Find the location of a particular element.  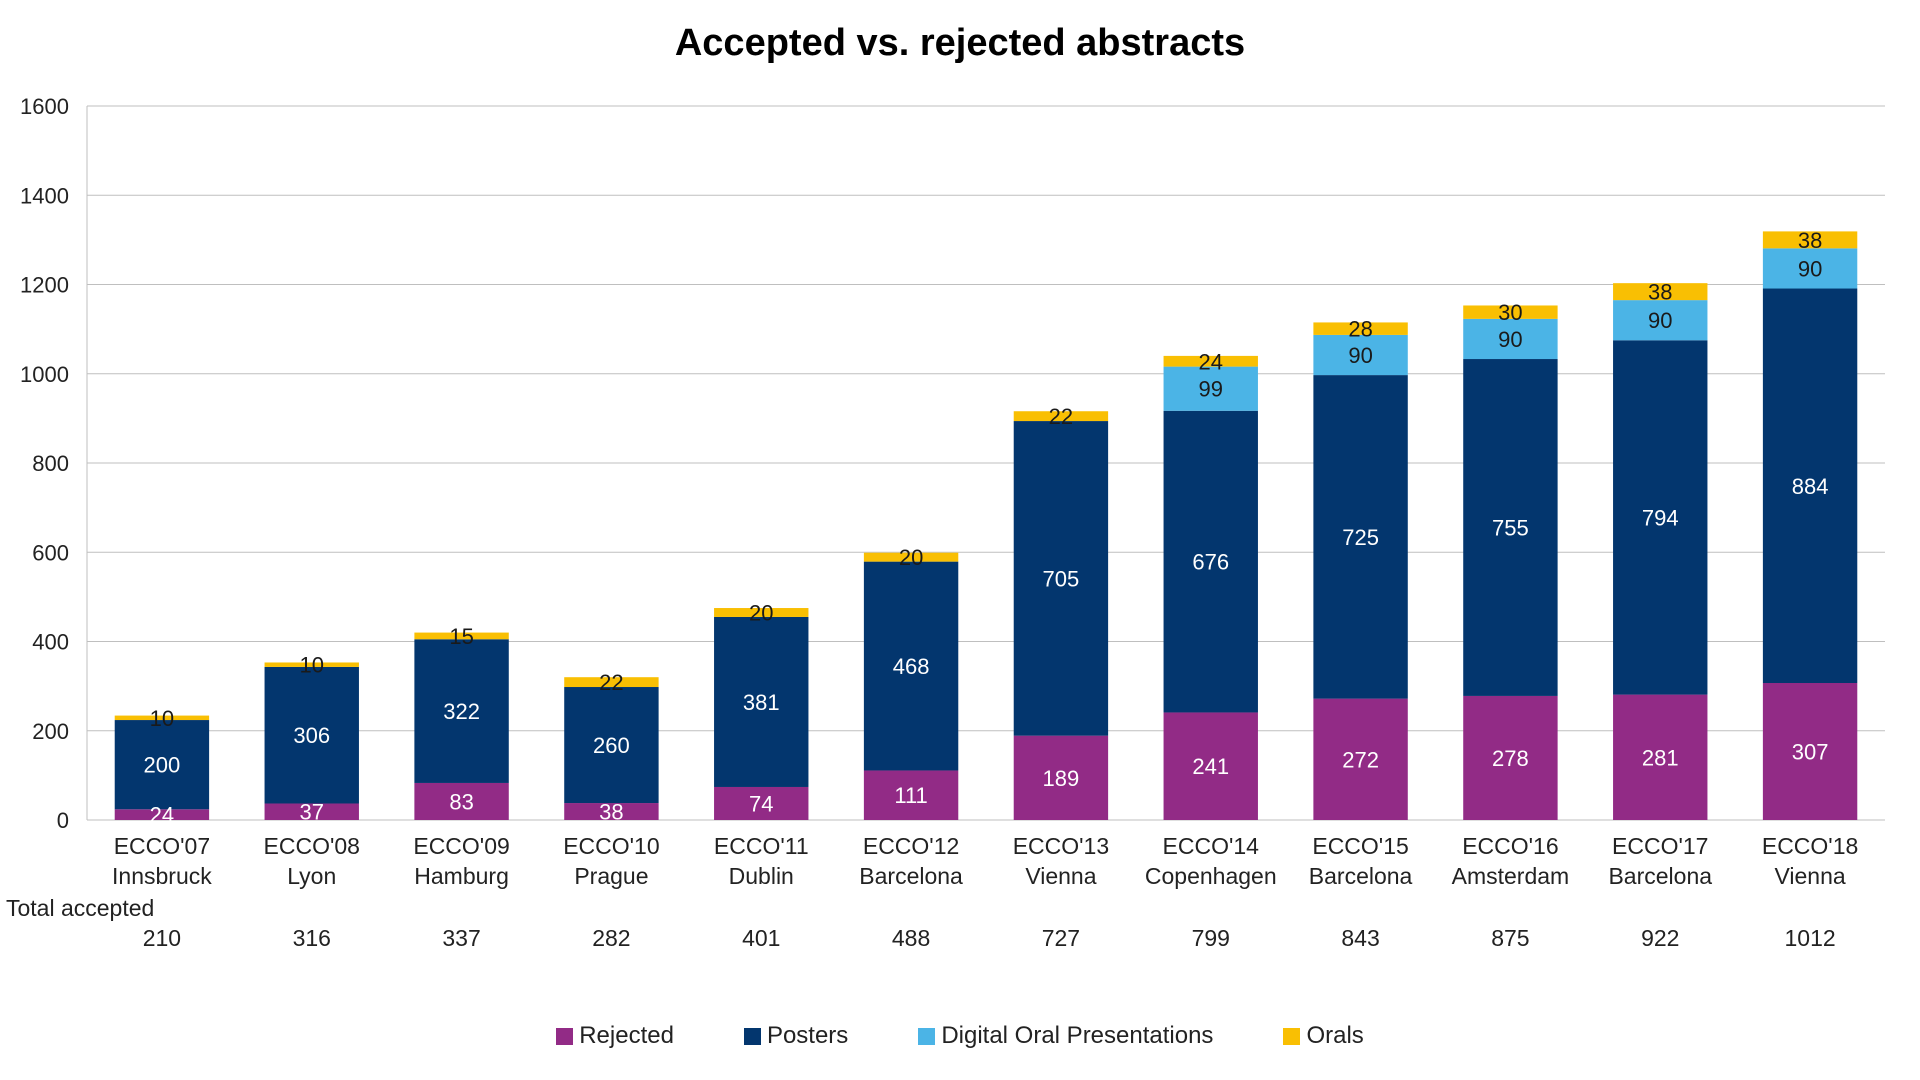

total-accepted-value: 210 is located at coordinates (162, 938).